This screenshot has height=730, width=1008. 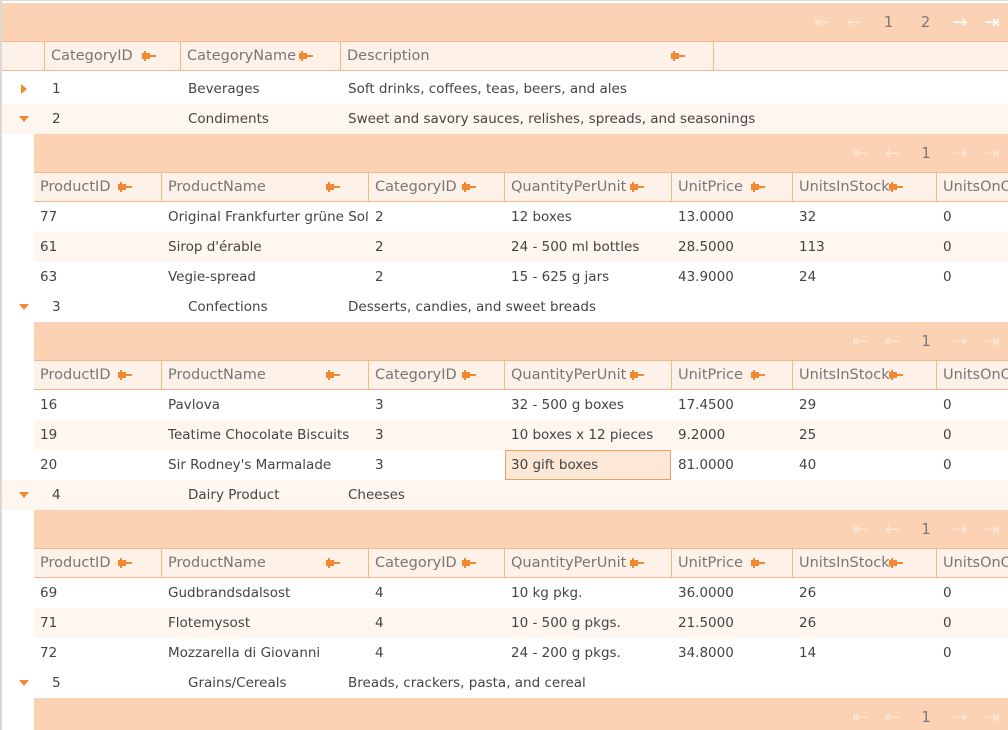 What do you see at coordinates (49, 623) in the screenshot?
I see `product-cell: 71` at bounding box center [49, 623].